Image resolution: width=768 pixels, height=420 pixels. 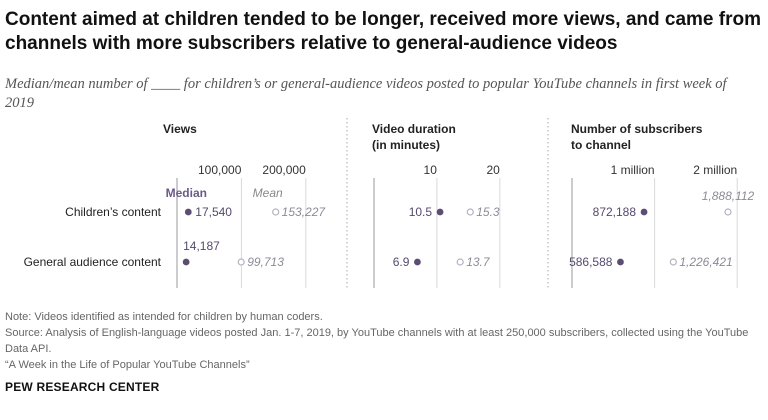 I want to click on panel-1-mean-label-0: 15.3, so click(x=488, y=212).